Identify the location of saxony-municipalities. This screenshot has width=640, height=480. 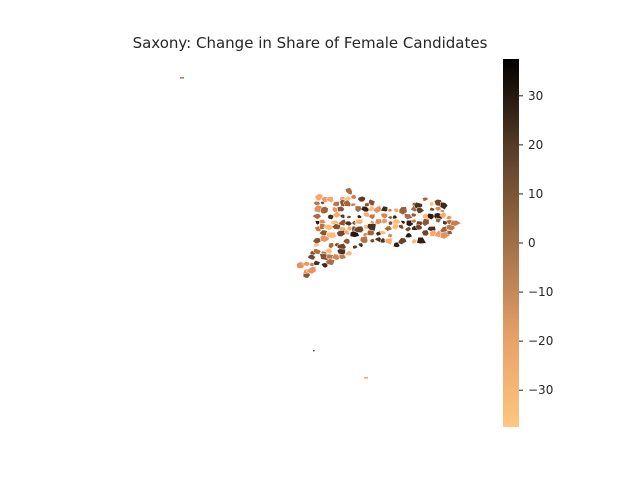
(379, 233).